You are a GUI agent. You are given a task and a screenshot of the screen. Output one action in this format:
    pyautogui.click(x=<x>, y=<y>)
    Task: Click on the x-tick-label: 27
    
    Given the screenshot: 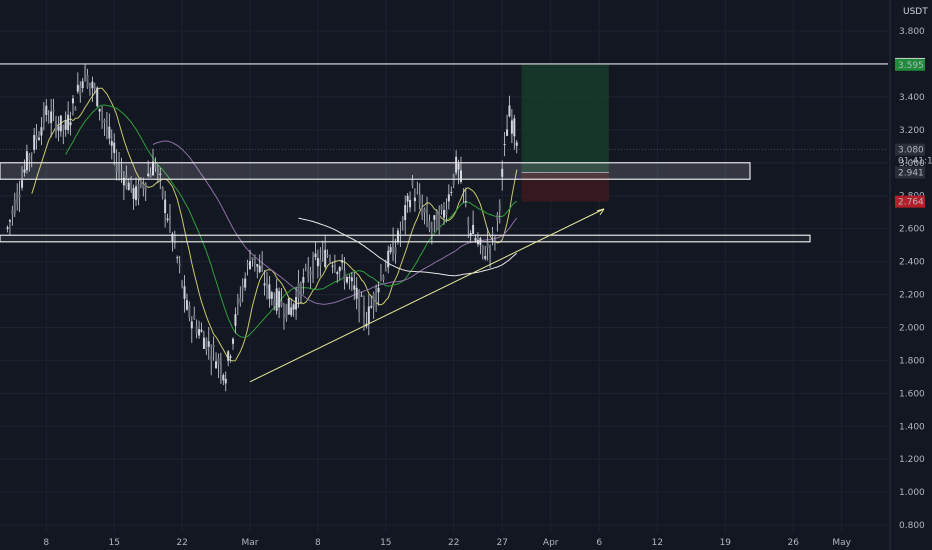 What is the action you would take?
    pyautogui.click(x=501, y=543)
    